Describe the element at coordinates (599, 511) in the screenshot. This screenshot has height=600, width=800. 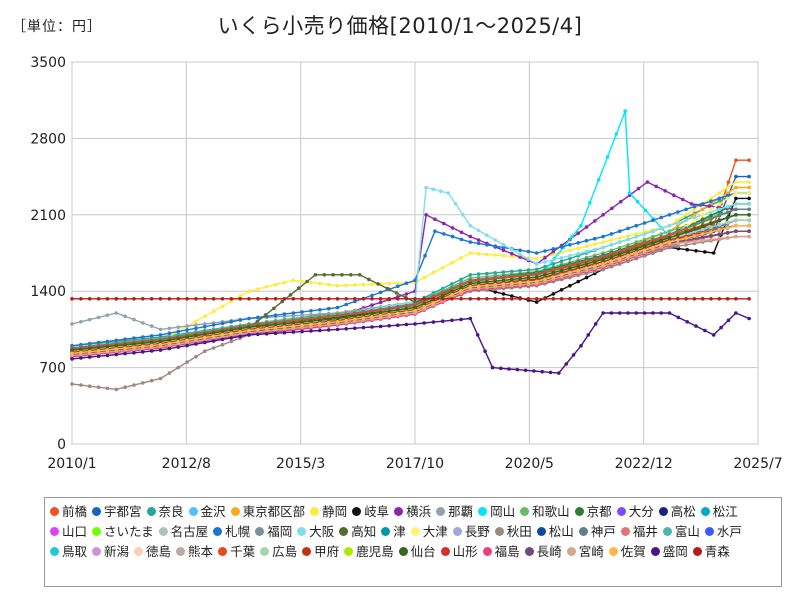
I see `legend-label: 京都` at that location.